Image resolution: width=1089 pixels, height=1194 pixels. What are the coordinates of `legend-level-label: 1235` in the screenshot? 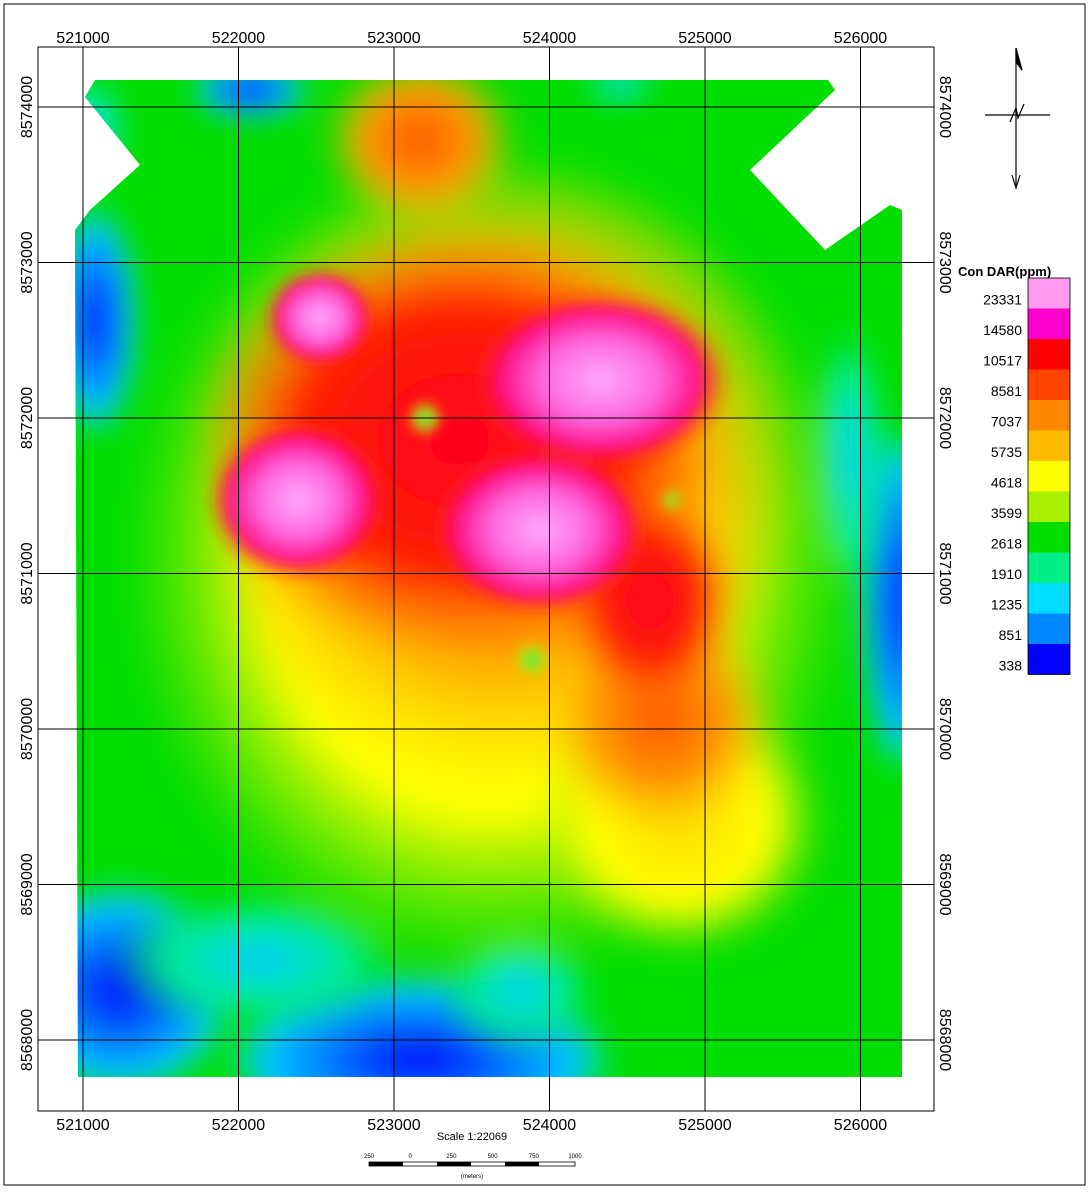 It's located at (1006, 605).